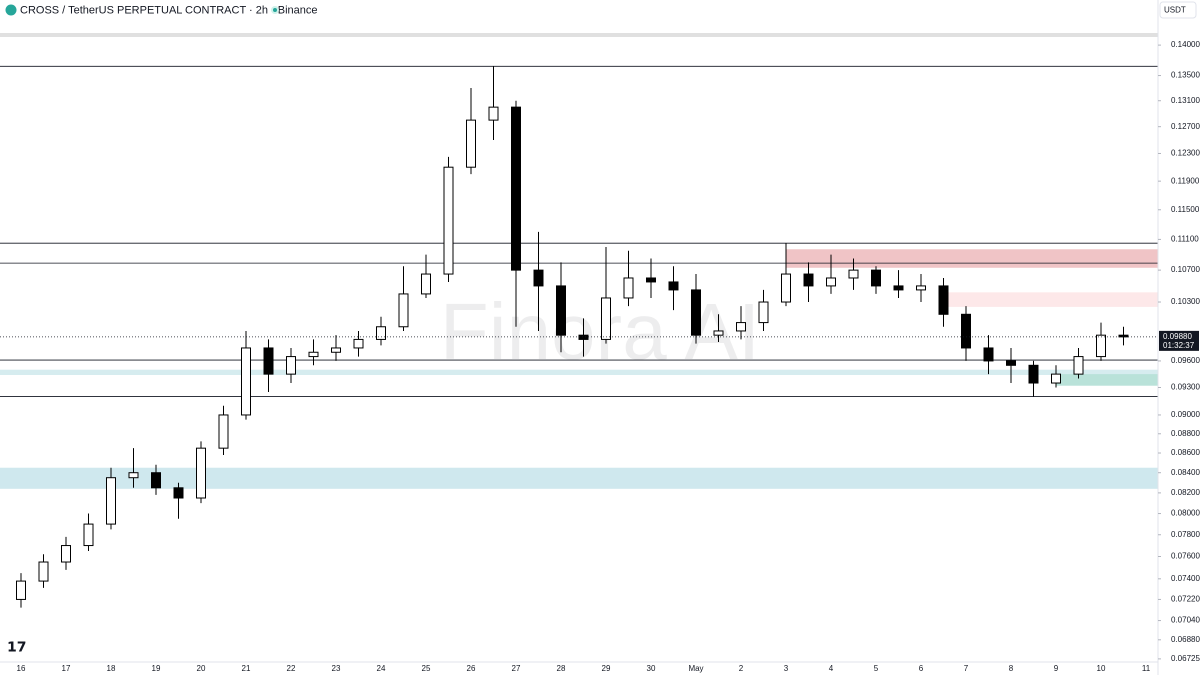  What do you see at coordinates (876, 668) in the screenshot?
I see `x-tick-label: 5` at bounding box center [876, 668].